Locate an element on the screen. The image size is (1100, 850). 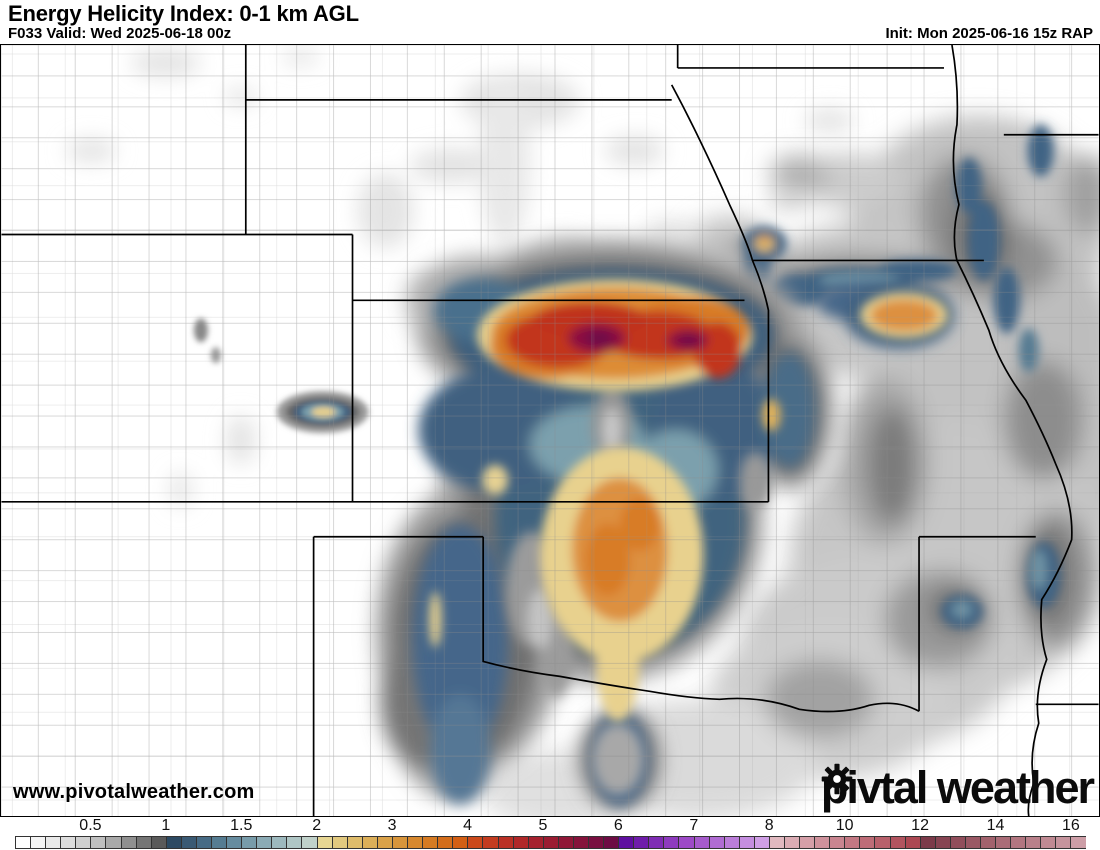
colorbar-tick: 1.5 is located at coordinates (241, 825).